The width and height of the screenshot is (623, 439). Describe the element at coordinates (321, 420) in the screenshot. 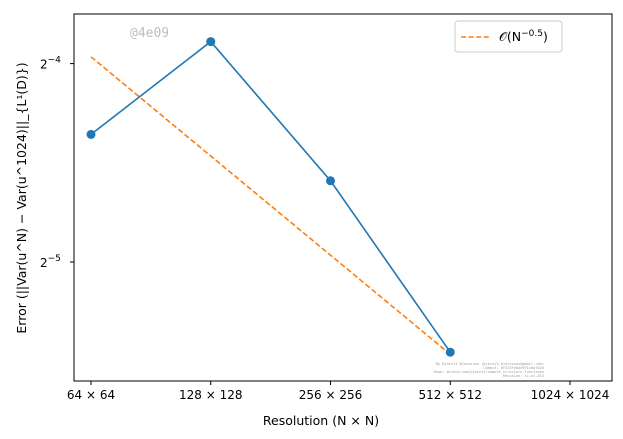

I see `x-axis-label: Resolution (N × N)` at that location.